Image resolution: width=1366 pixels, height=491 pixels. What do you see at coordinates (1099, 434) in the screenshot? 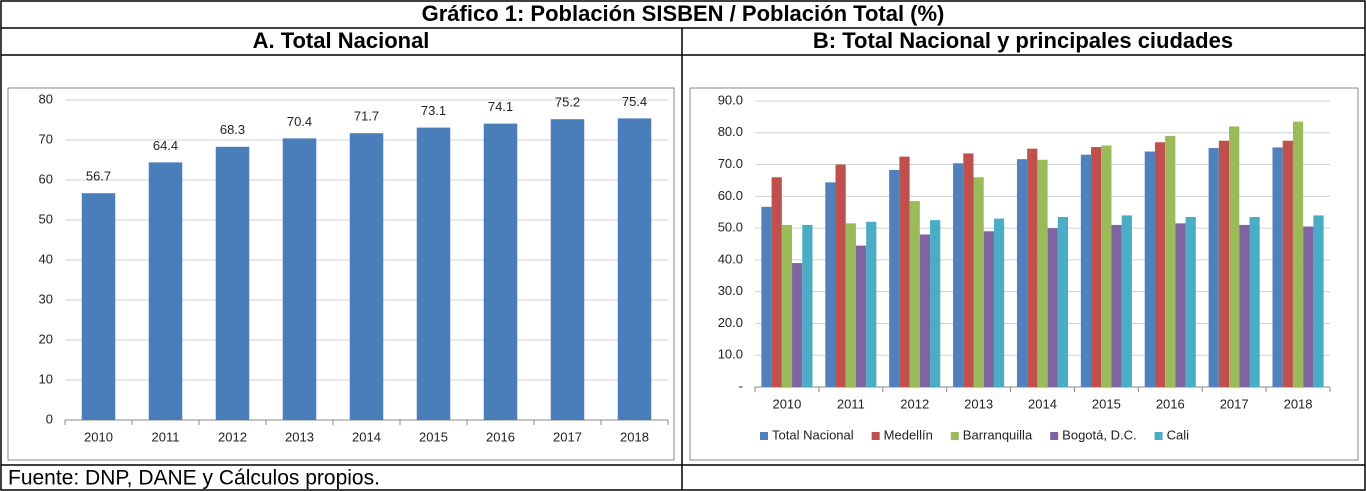
I see `legend-label: Bogotá, D.C.` at bounding box center [1099, 434].